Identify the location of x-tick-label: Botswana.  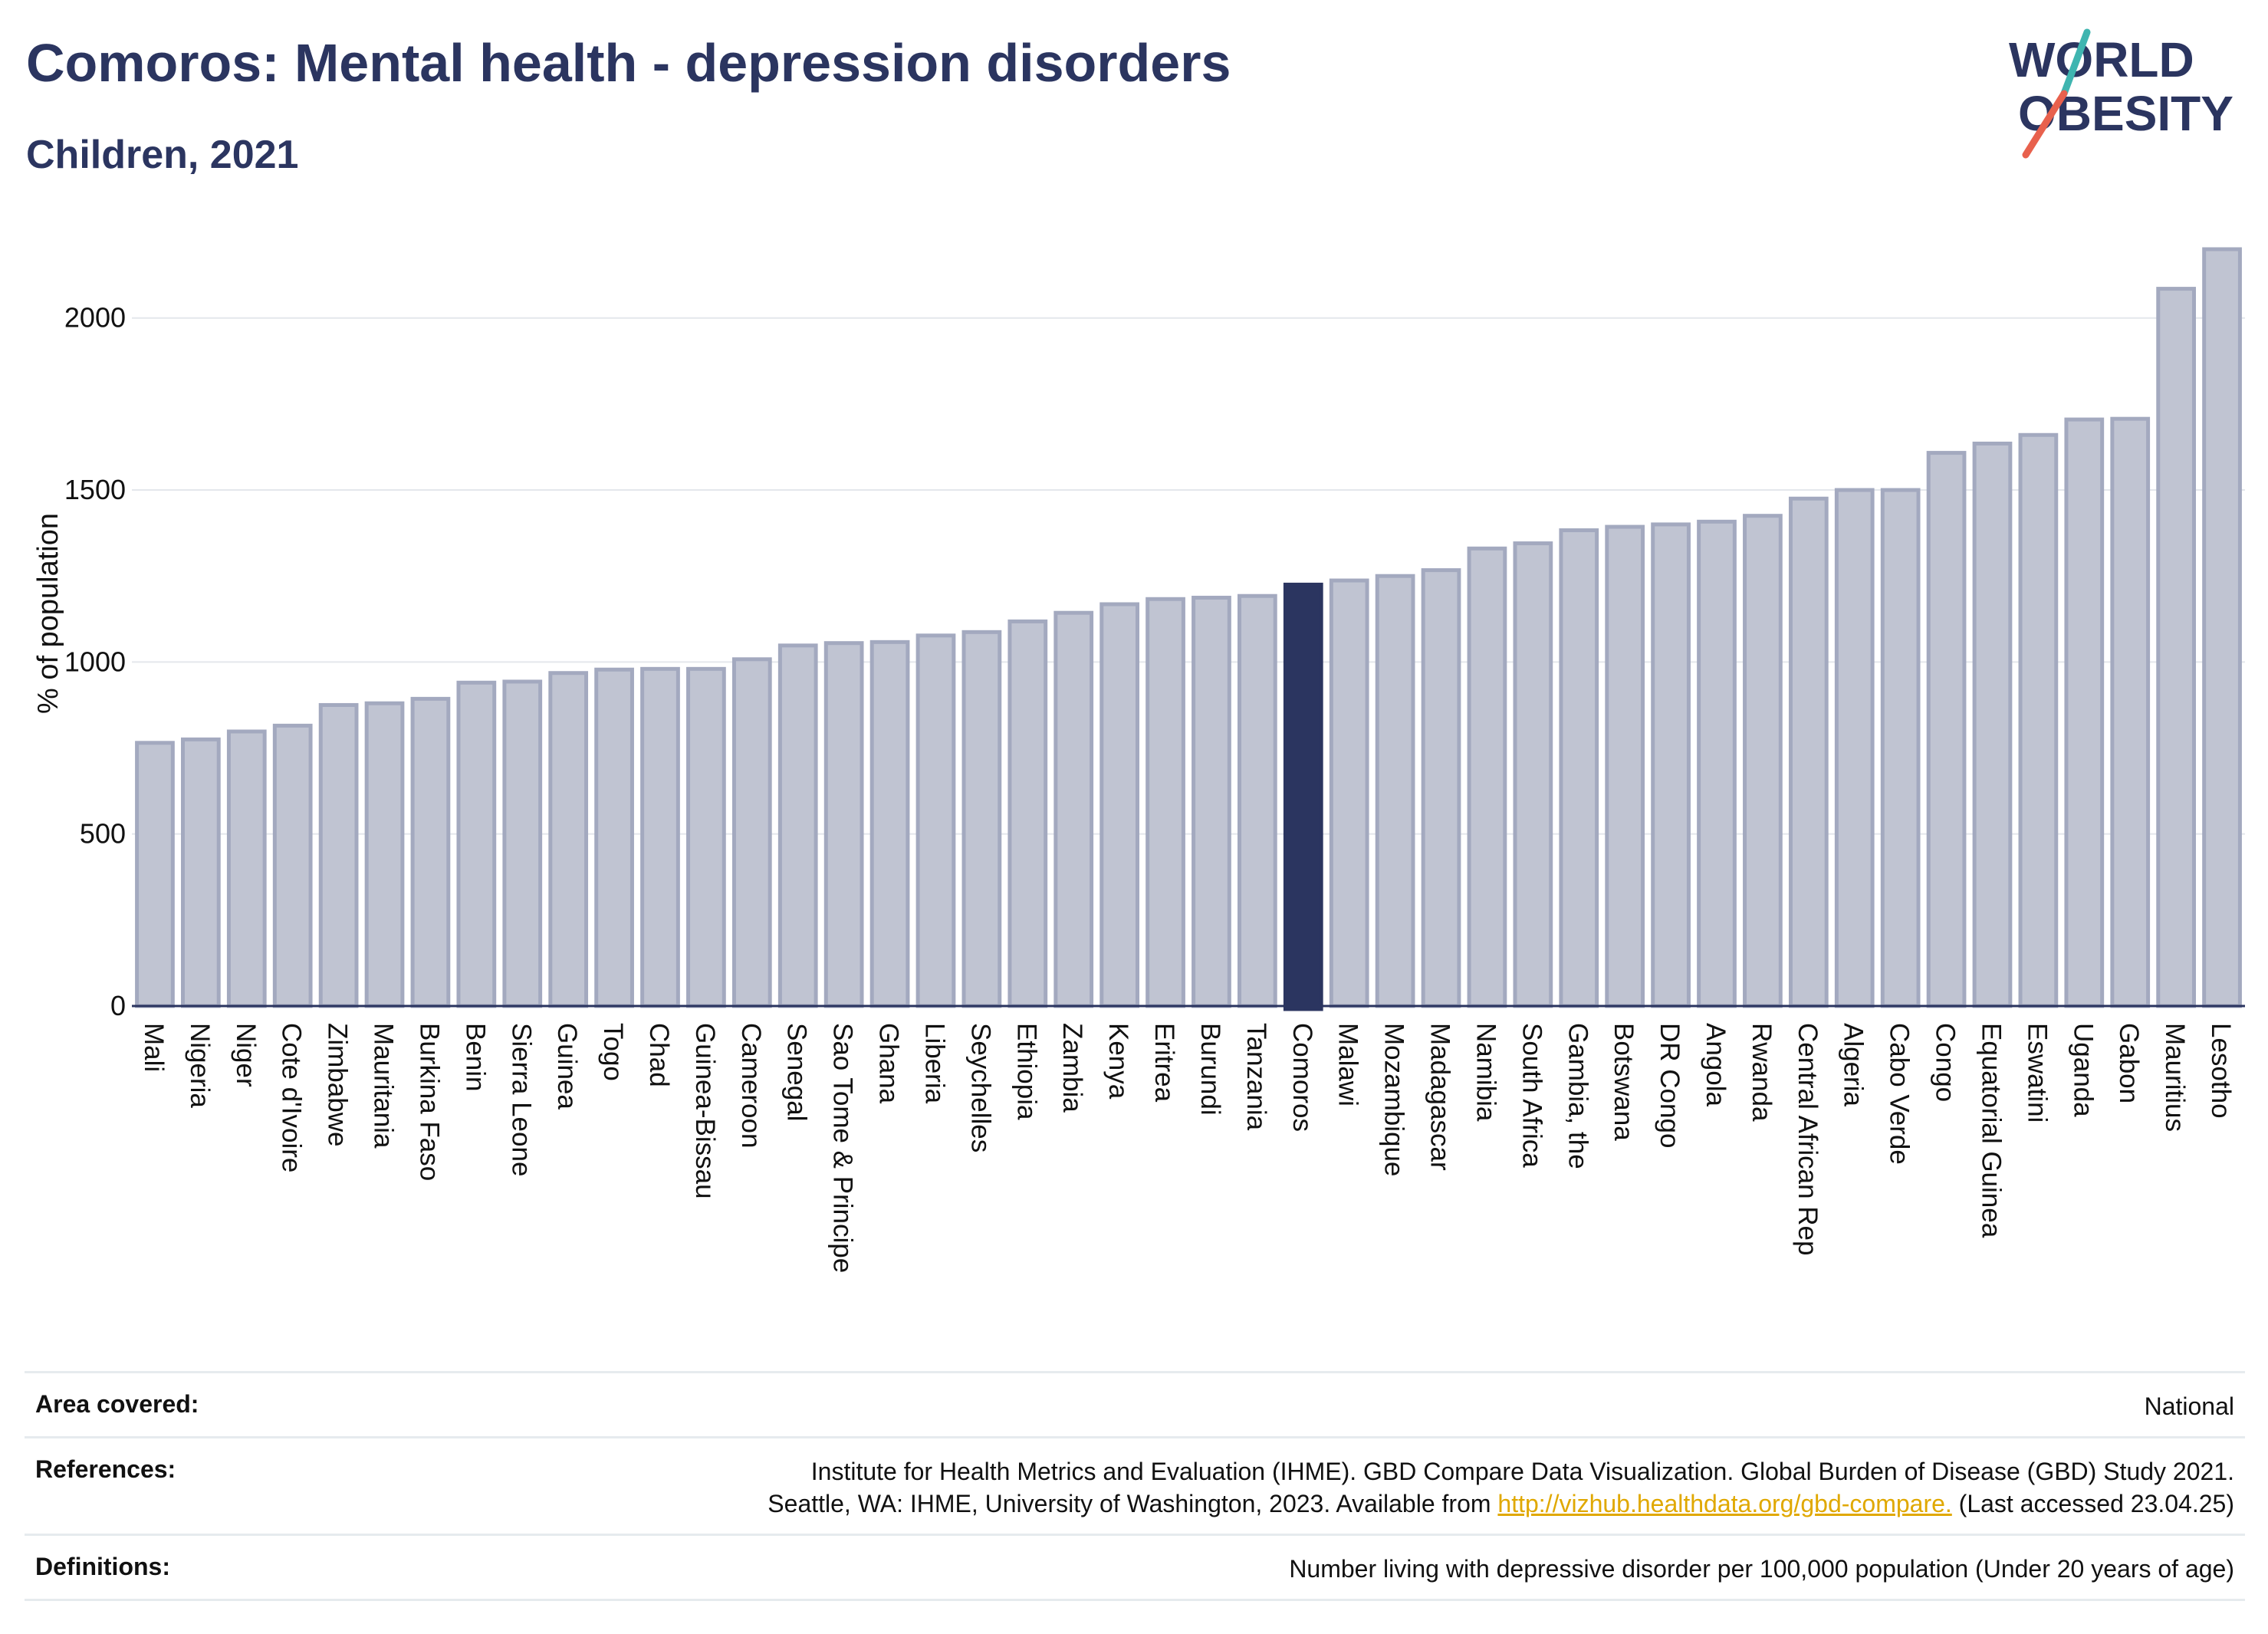
(1624, 1082).